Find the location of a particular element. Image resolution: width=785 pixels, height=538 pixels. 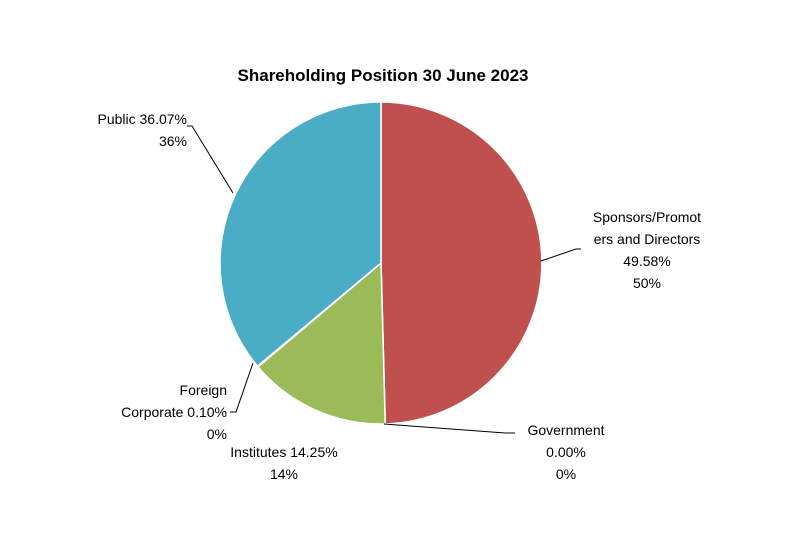

data-label-line: 49.58% is located at coordinates (646, 261).